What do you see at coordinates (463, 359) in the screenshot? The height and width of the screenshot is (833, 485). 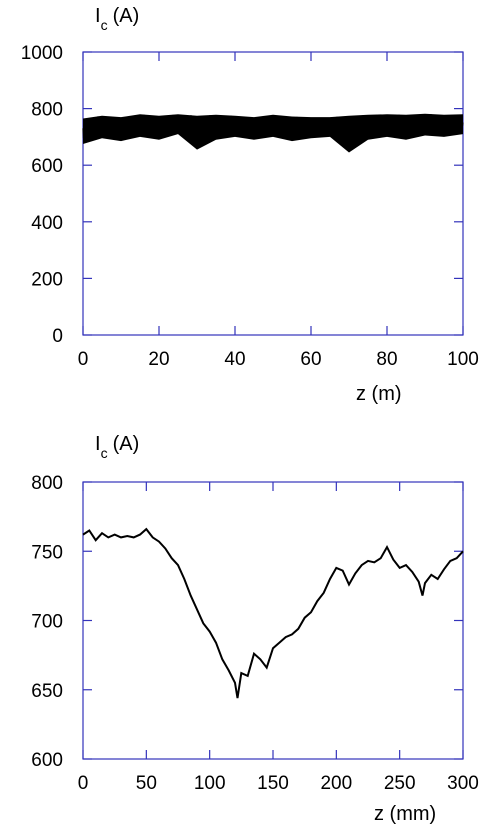 I see `top-chart-xtick-label: 100` at bounding box center [463, 359].